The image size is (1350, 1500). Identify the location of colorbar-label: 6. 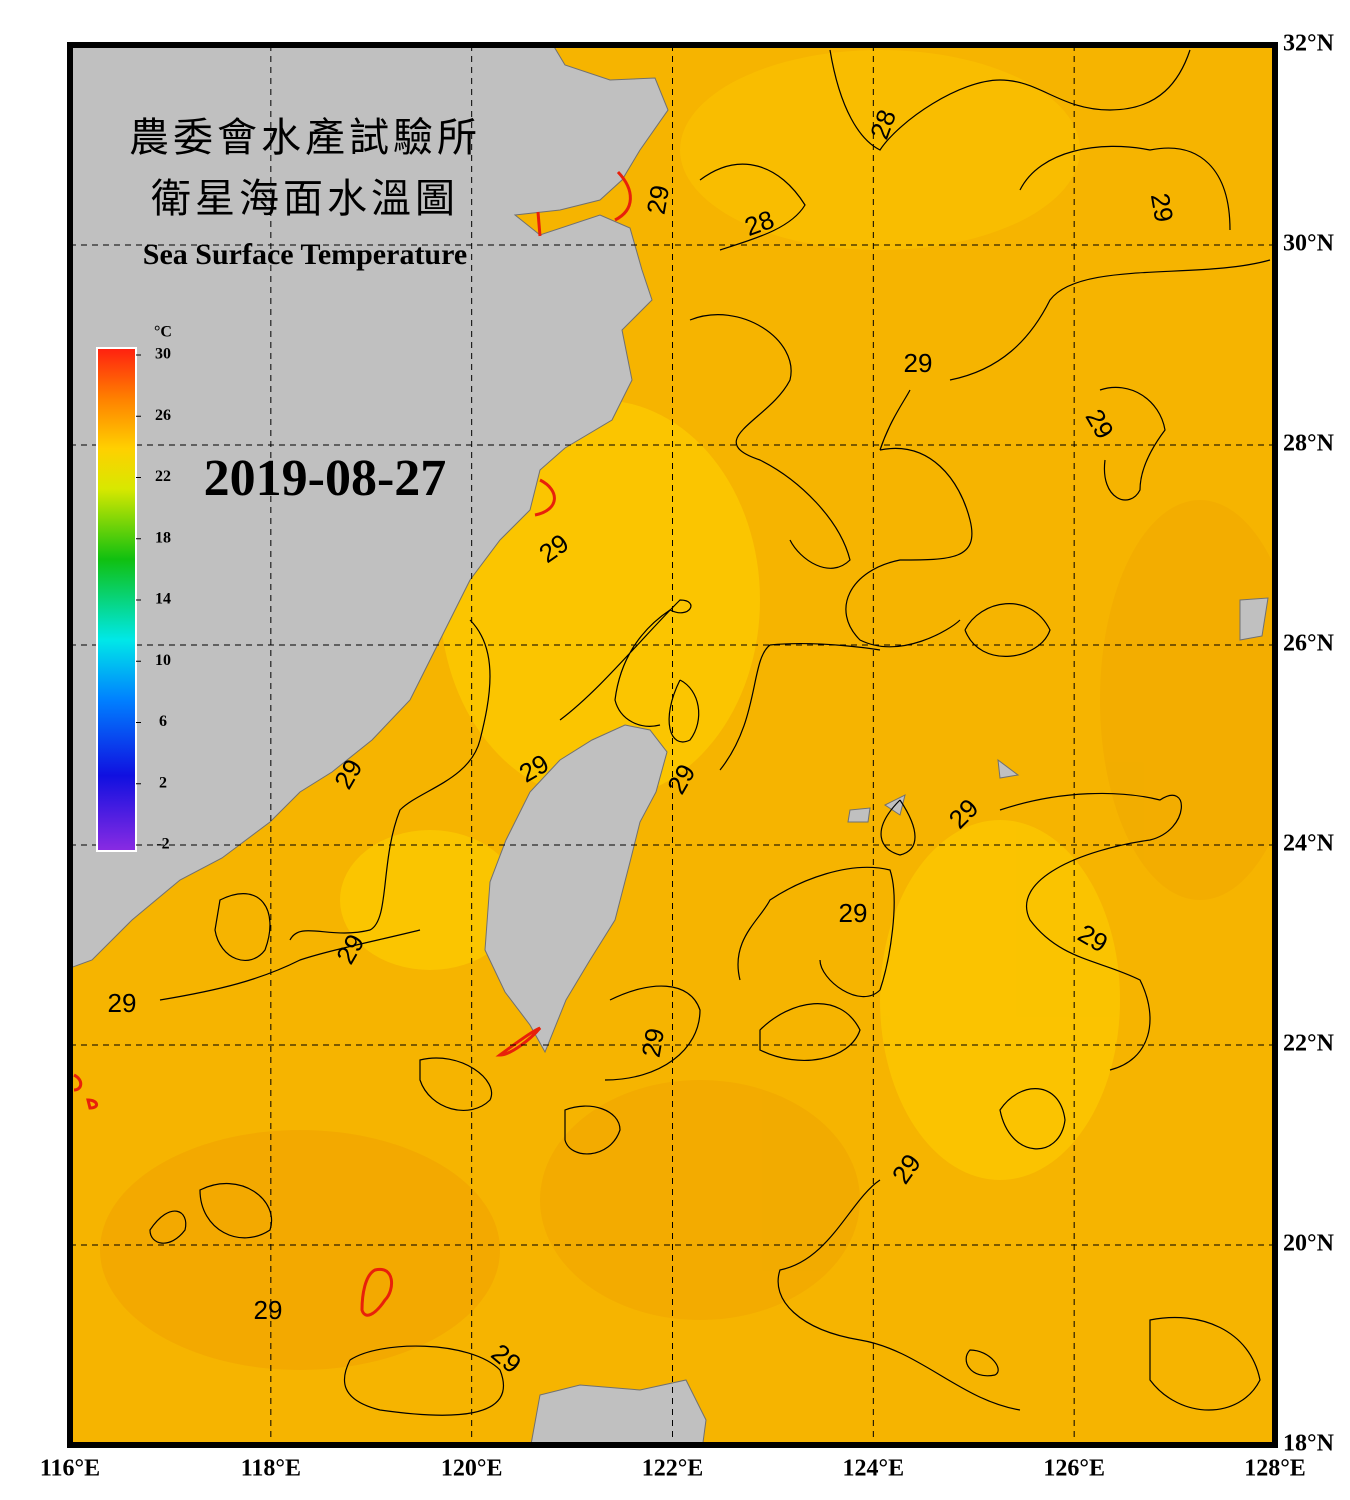
(163, 721).